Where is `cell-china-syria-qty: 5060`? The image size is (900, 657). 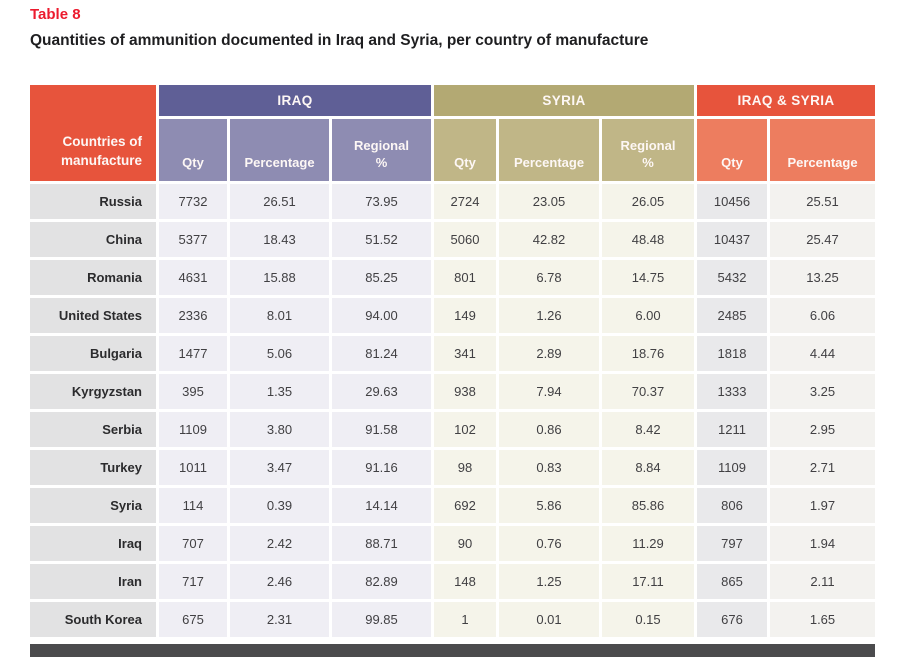 cell-china-syria-qty: 5060 is located at coordinates (465, 239).